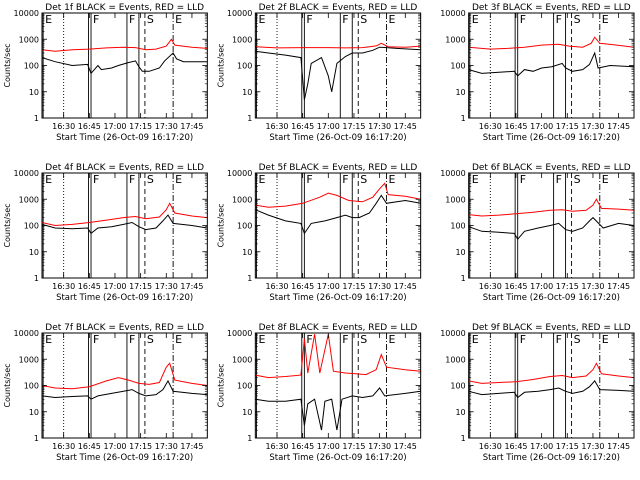 This screenshot has width=640, height=480. What do you see at coordinates (551, 328) in the screenshot?
I see `panel-title: Det 9f BLACK = Events, RED = LLD` at bounding box center [551, 328].